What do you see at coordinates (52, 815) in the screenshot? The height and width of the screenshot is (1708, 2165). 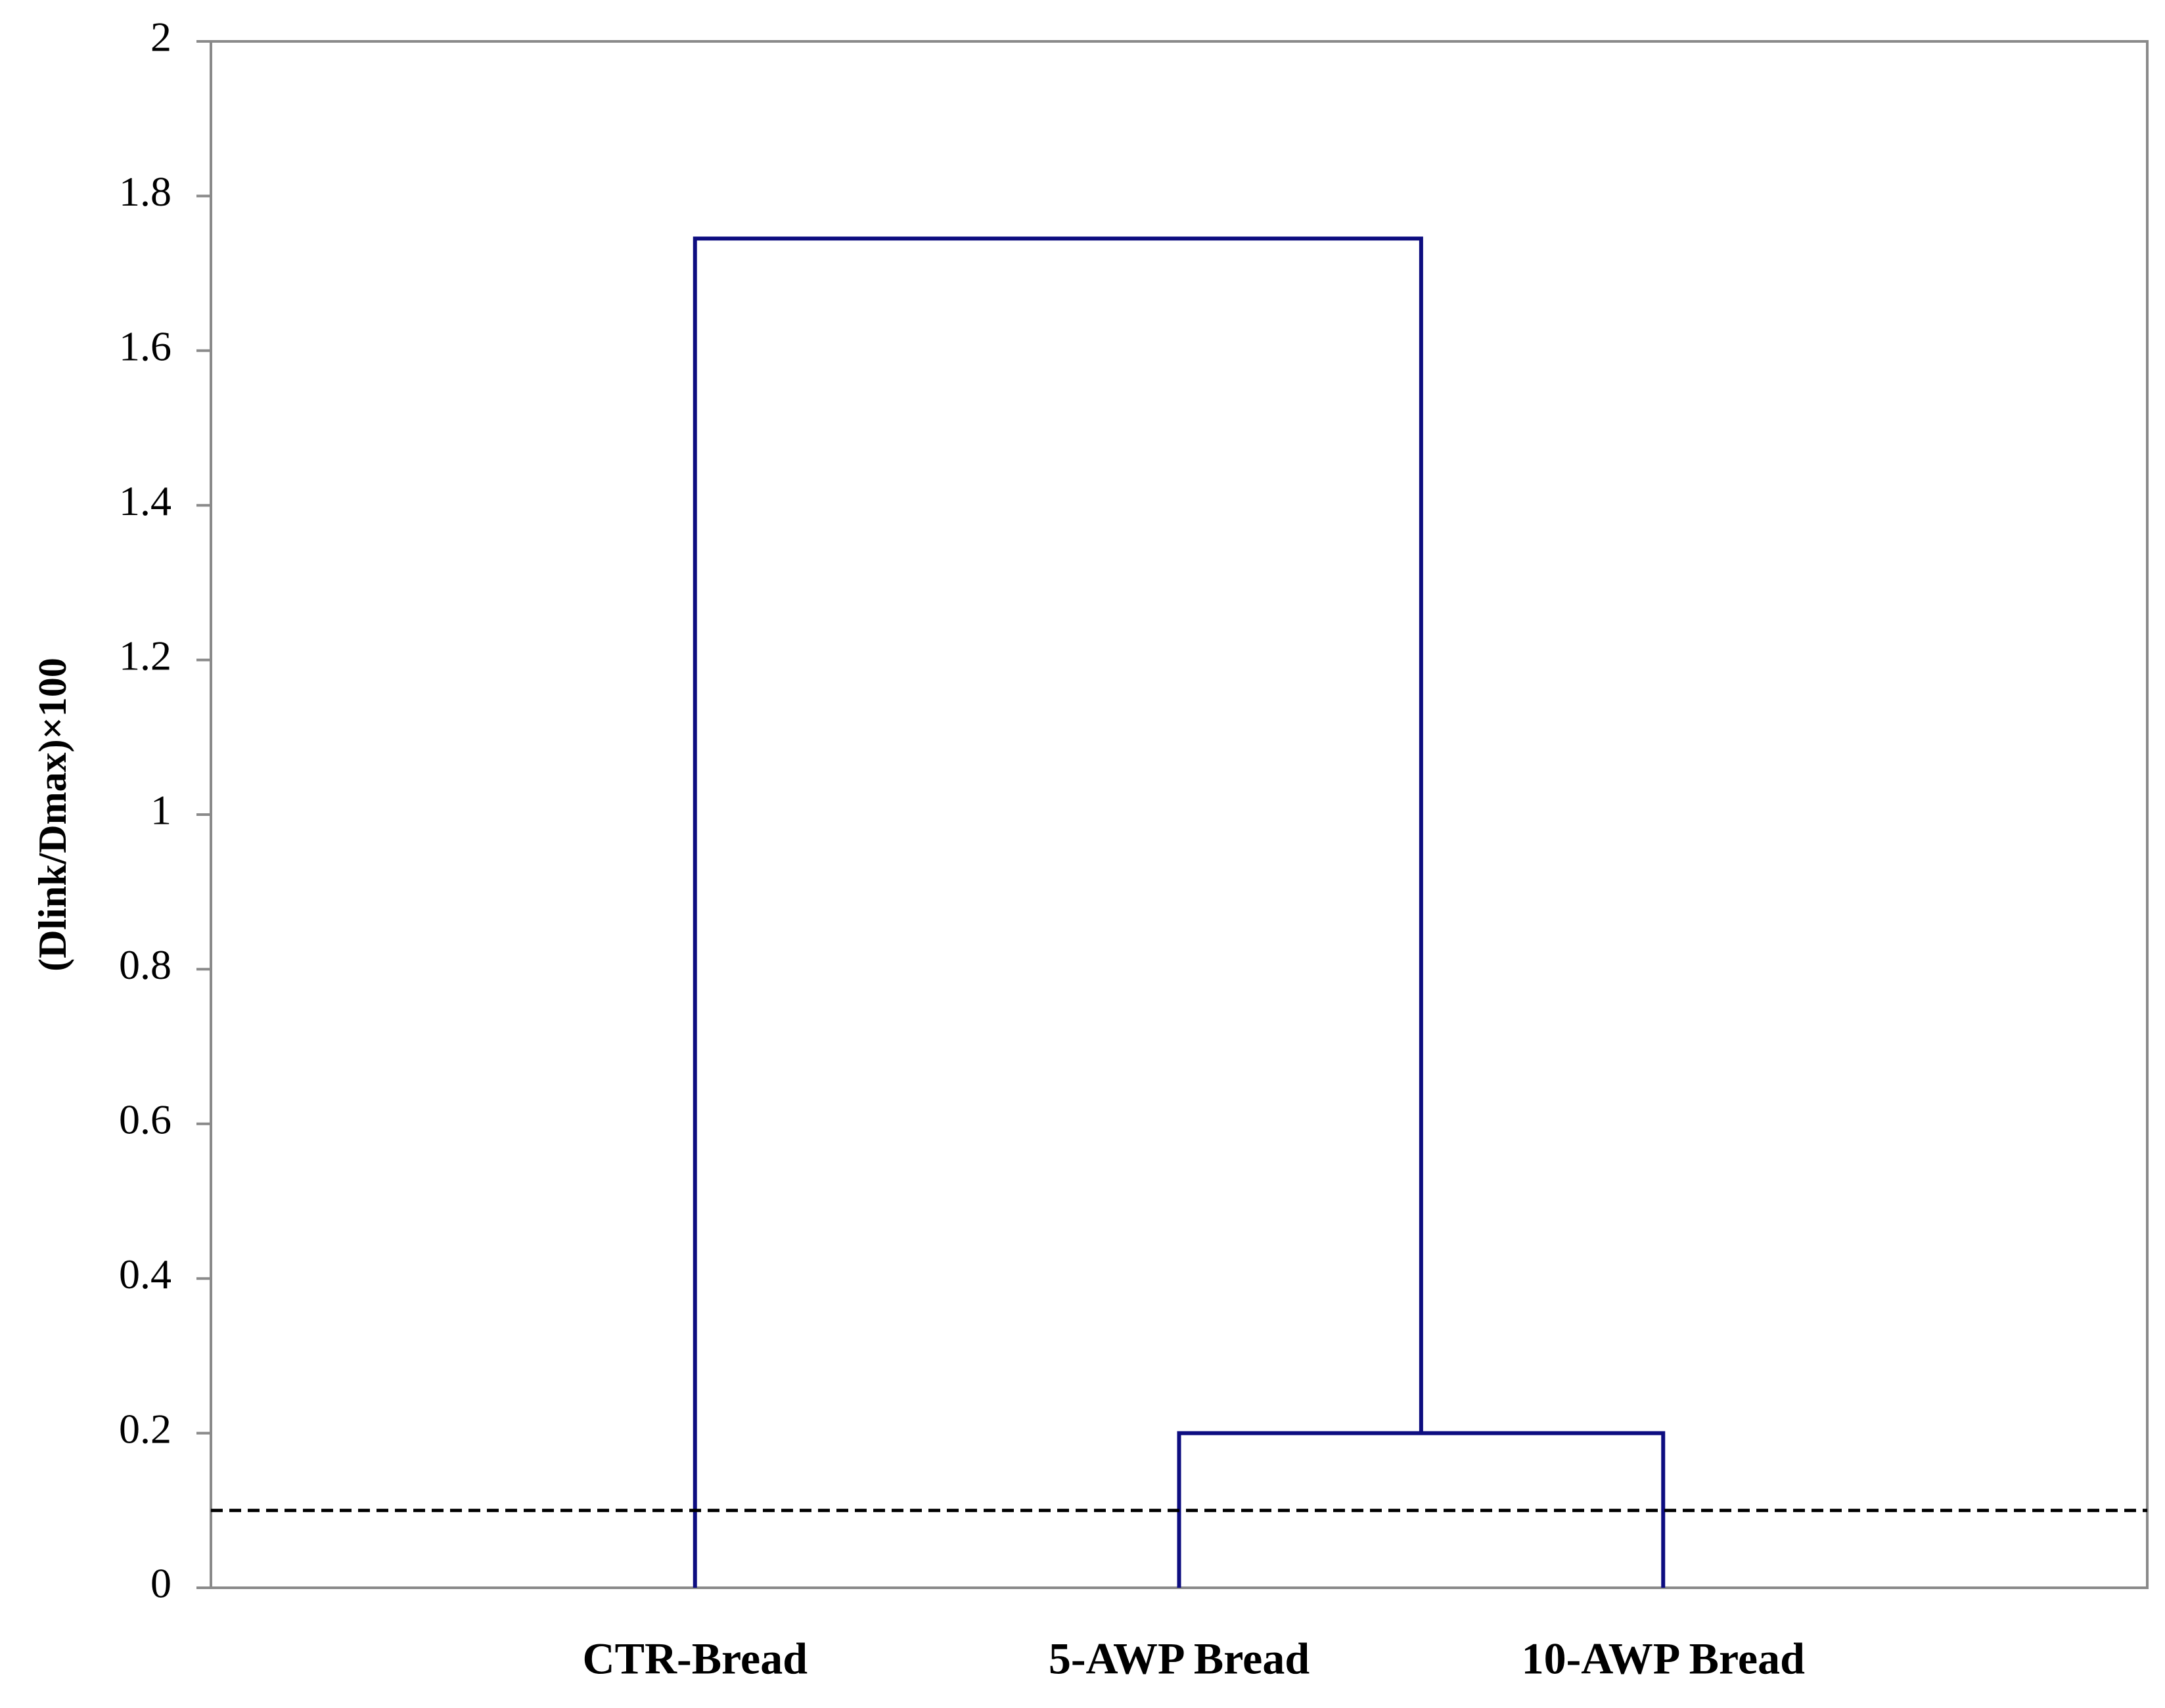 I see `y-axis-label: (Dlink/Dmax)×100` at bounding box center [52, 815].